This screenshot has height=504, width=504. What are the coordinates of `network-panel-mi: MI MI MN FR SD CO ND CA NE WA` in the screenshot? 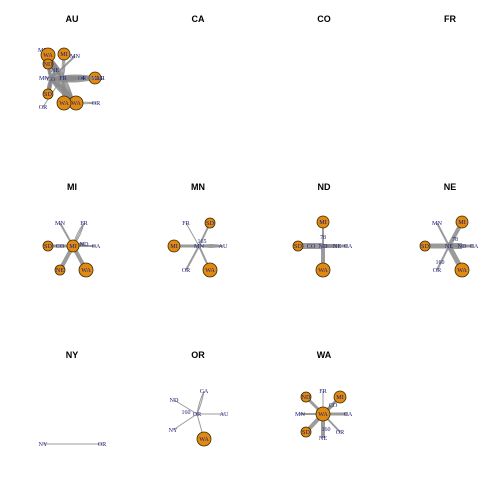 It's located at (72, 248).